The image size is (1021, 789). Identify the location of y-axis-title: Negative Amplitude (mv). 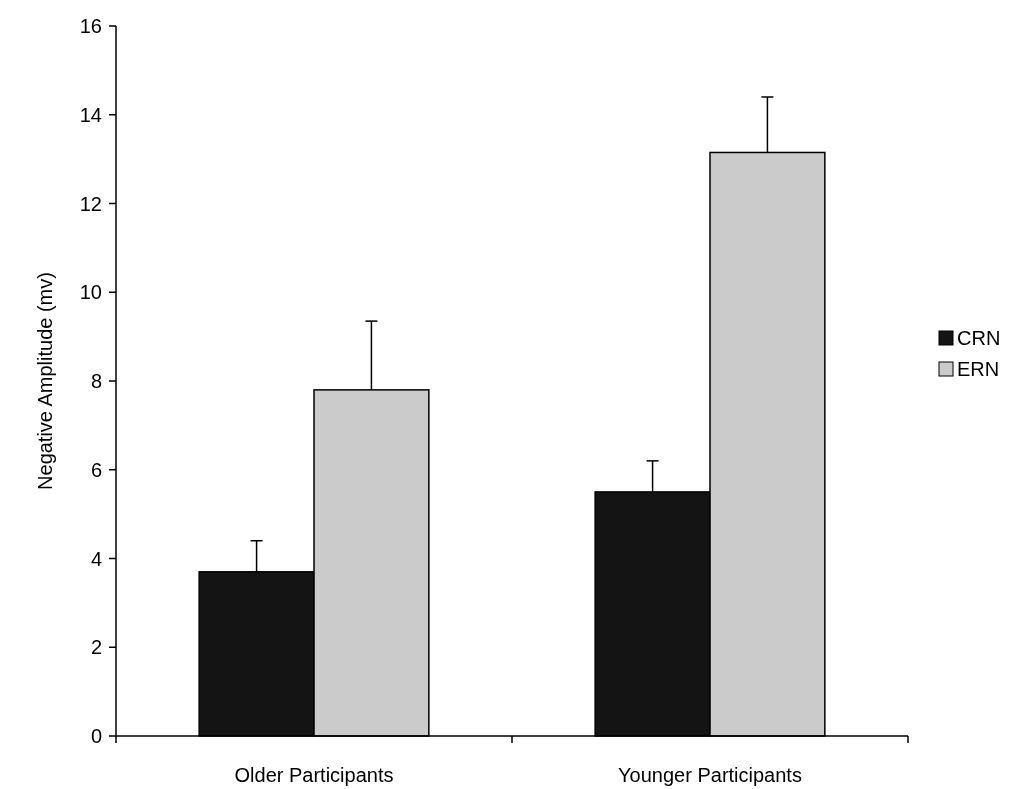
(45, 381).